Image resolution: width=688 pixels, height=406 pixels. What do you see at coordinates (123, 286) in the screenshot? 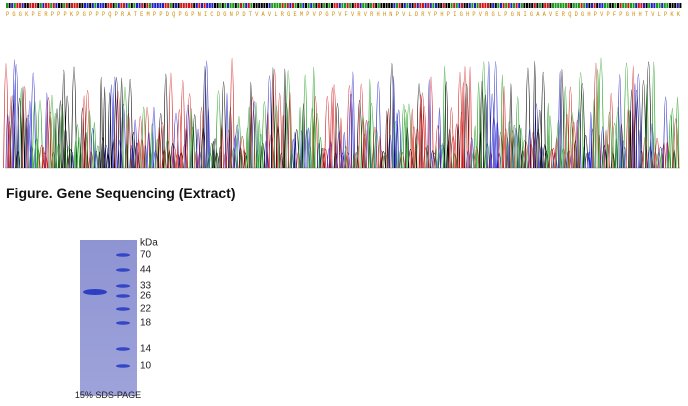
I see `marker-band` at bounding box center [123, 286].